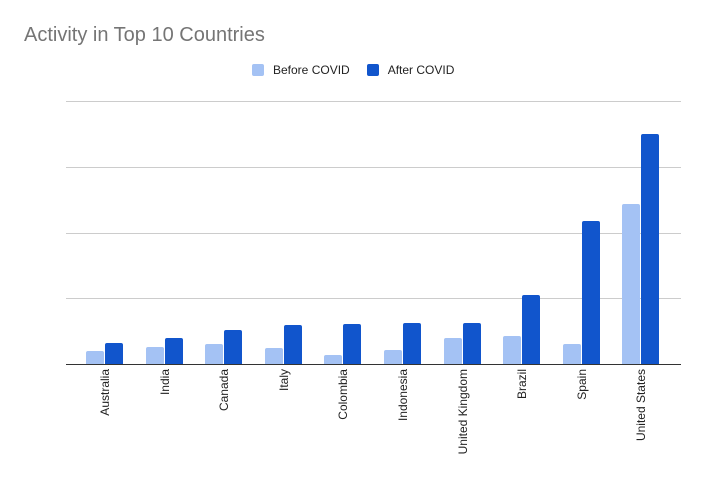 This screenshot has height=483, width=705. I want to click on x-tick-label: Australia, so click(105, 392).